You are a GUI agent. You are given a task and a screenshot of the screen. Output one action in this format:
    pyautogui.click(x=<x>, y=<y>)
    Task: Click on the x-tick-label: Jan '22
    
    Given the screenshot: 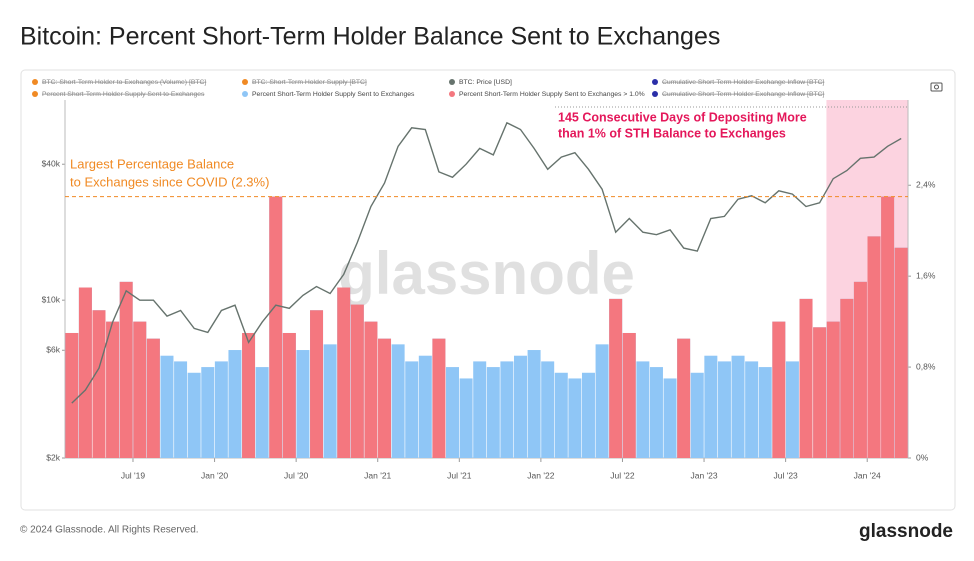 What is the action you would take?
    pyautogui.click(x=540, y=475)
    